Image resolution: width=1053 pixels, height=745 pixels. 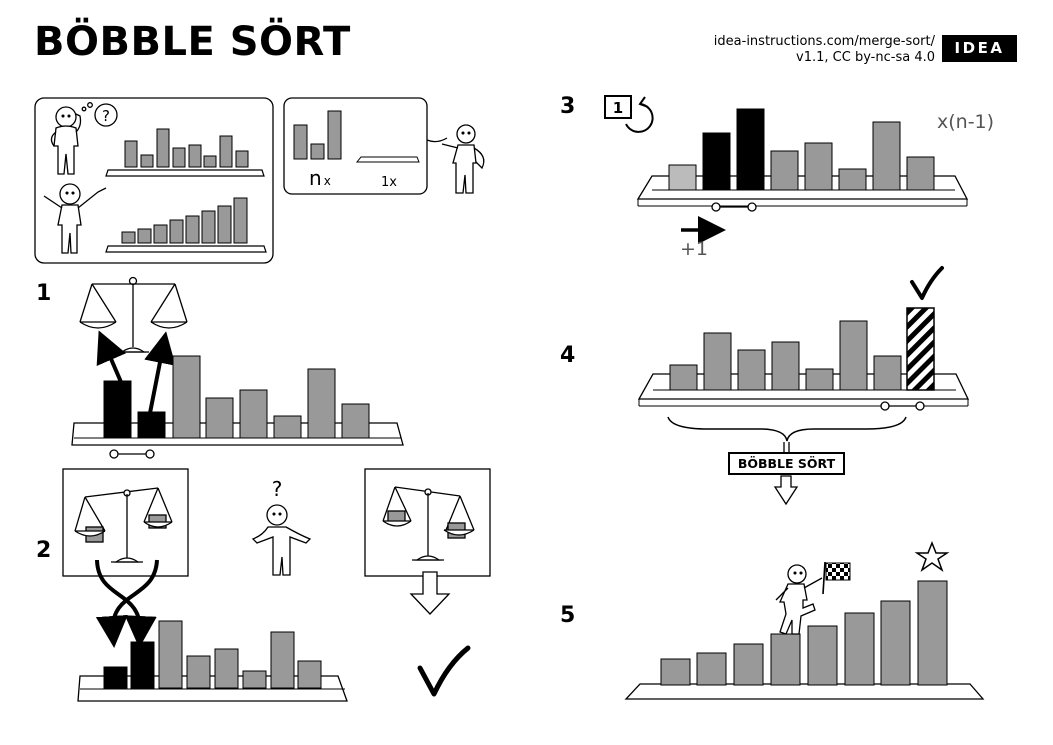 What do you see at coordinates (932, 556) in the screenshot?
I see `star-icon` at bounding box center [932, 556].